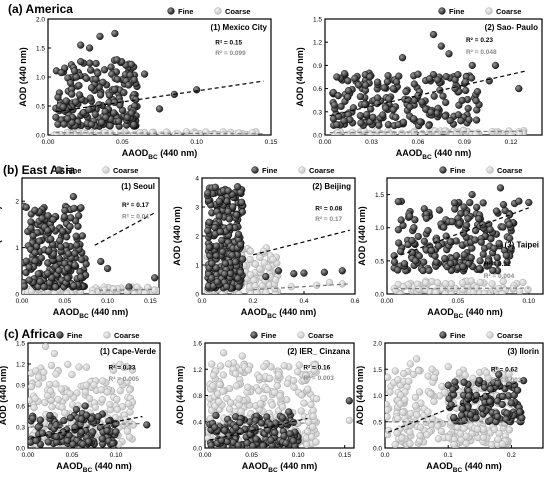 Image resolution: width=550 pixels, height=481 pixels. Describe the element at coordinates (124, 379) in the screenshot. I see `coarse-r2-label: R² = 0.005` at that location.